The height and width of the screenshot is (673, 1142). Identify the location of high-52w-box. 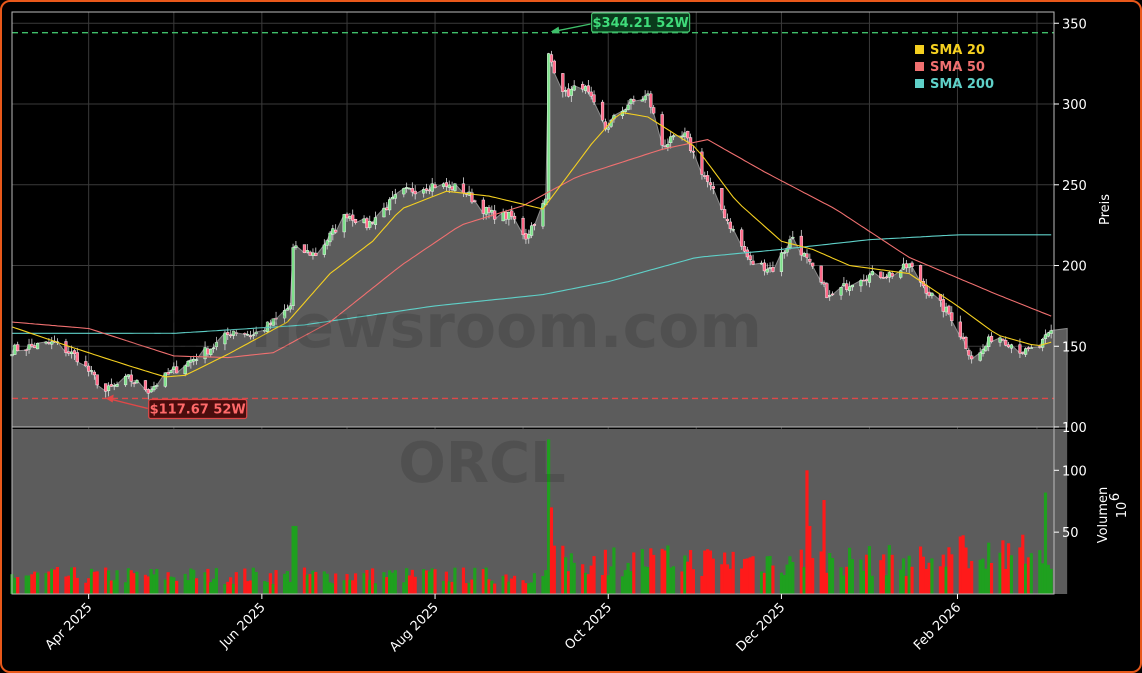
(641, 22).